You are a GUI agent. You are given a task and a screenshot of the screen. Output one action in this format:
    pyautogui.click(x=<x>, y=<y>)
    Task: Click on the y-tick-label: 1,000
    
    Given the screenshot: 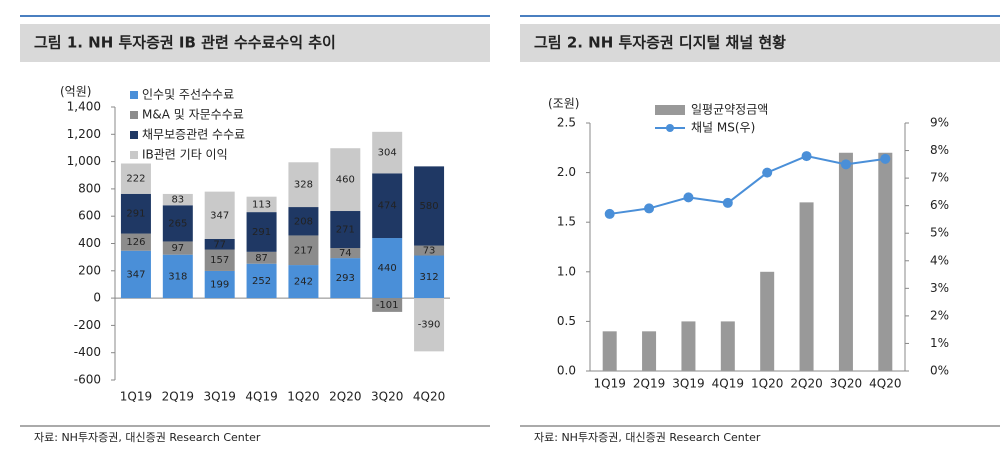 What is the action you would take?
    pyautogui.click(x=84, y=161)
    